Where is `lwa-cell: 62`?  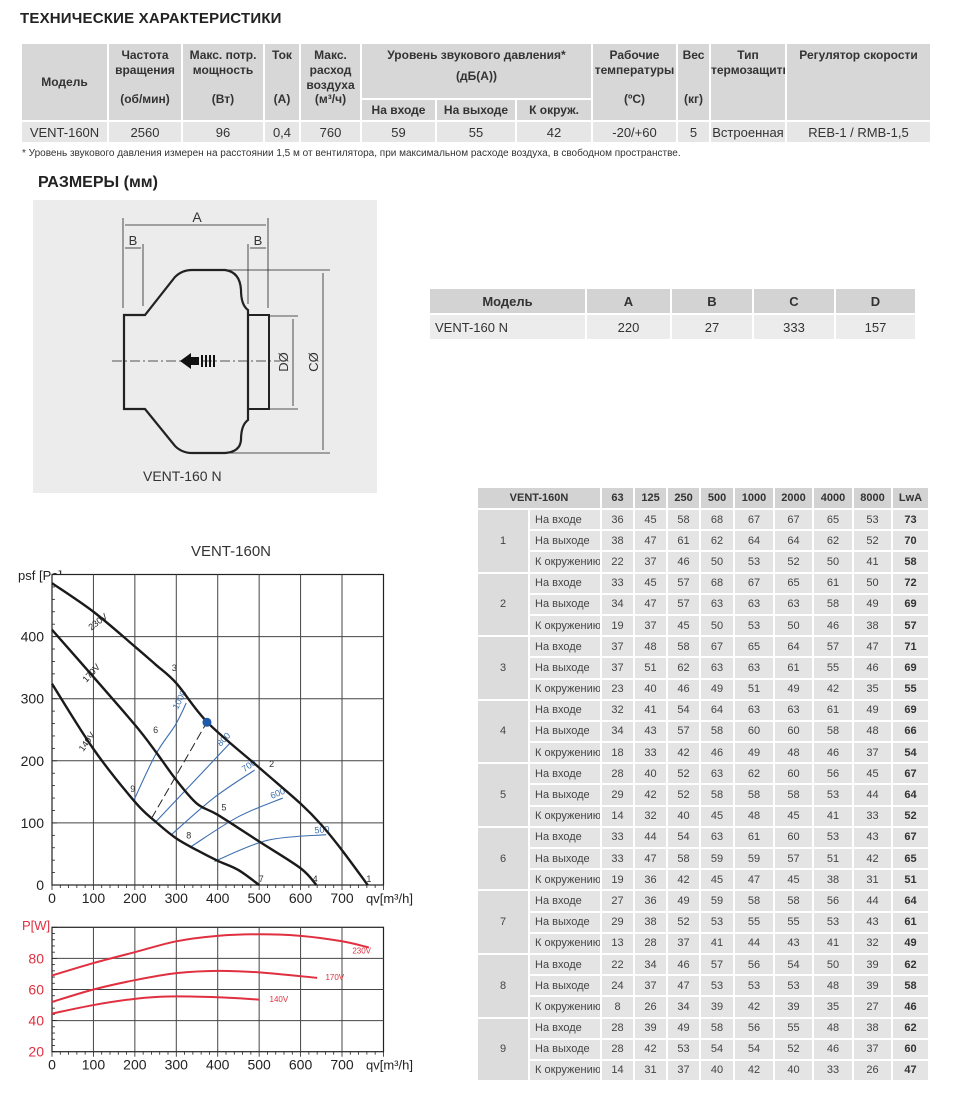 lwa-cell: 62 is located at coordinates (911, 964).